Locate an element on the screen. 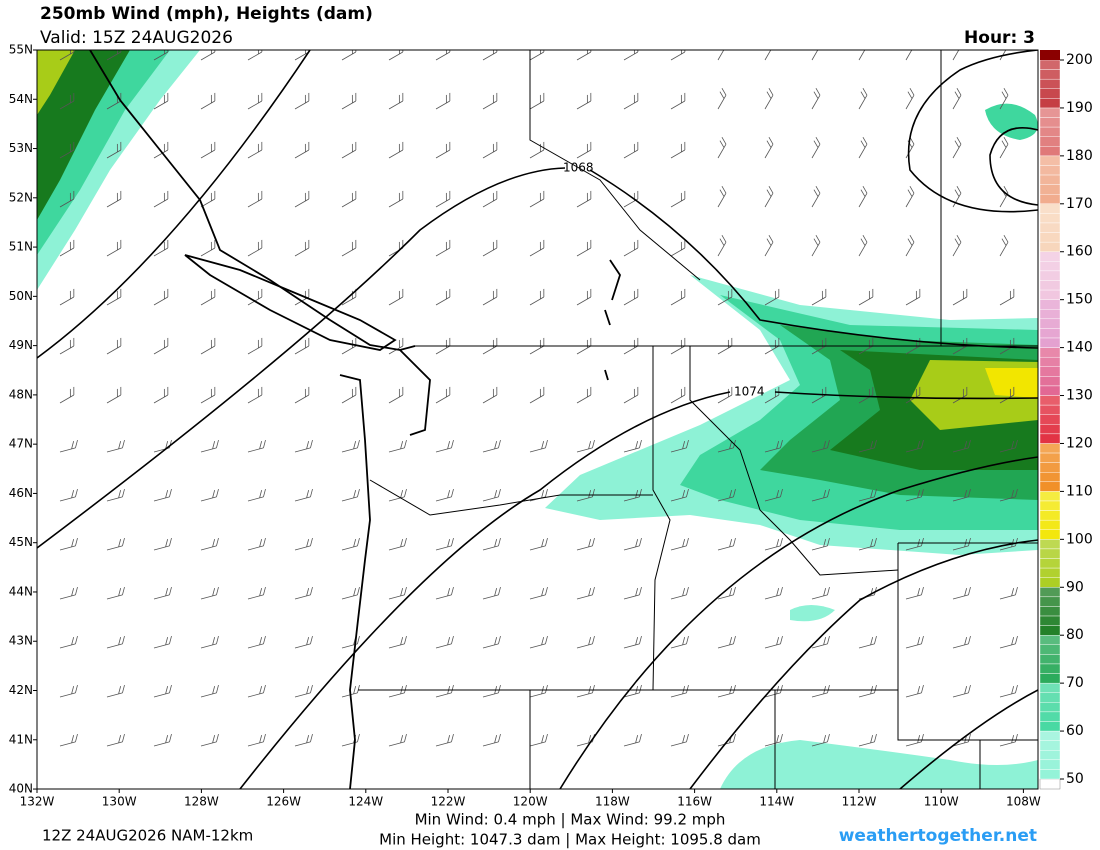 This screenshot has width=1100, height=850. colorbar-label: 150 is located at coordinates (1079, 300).